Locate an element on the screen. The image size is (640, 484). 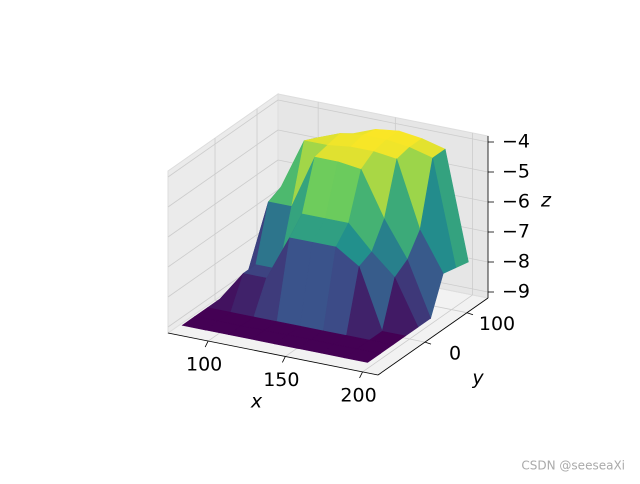
z-axis-label: z is located at coordinates (546, 200).